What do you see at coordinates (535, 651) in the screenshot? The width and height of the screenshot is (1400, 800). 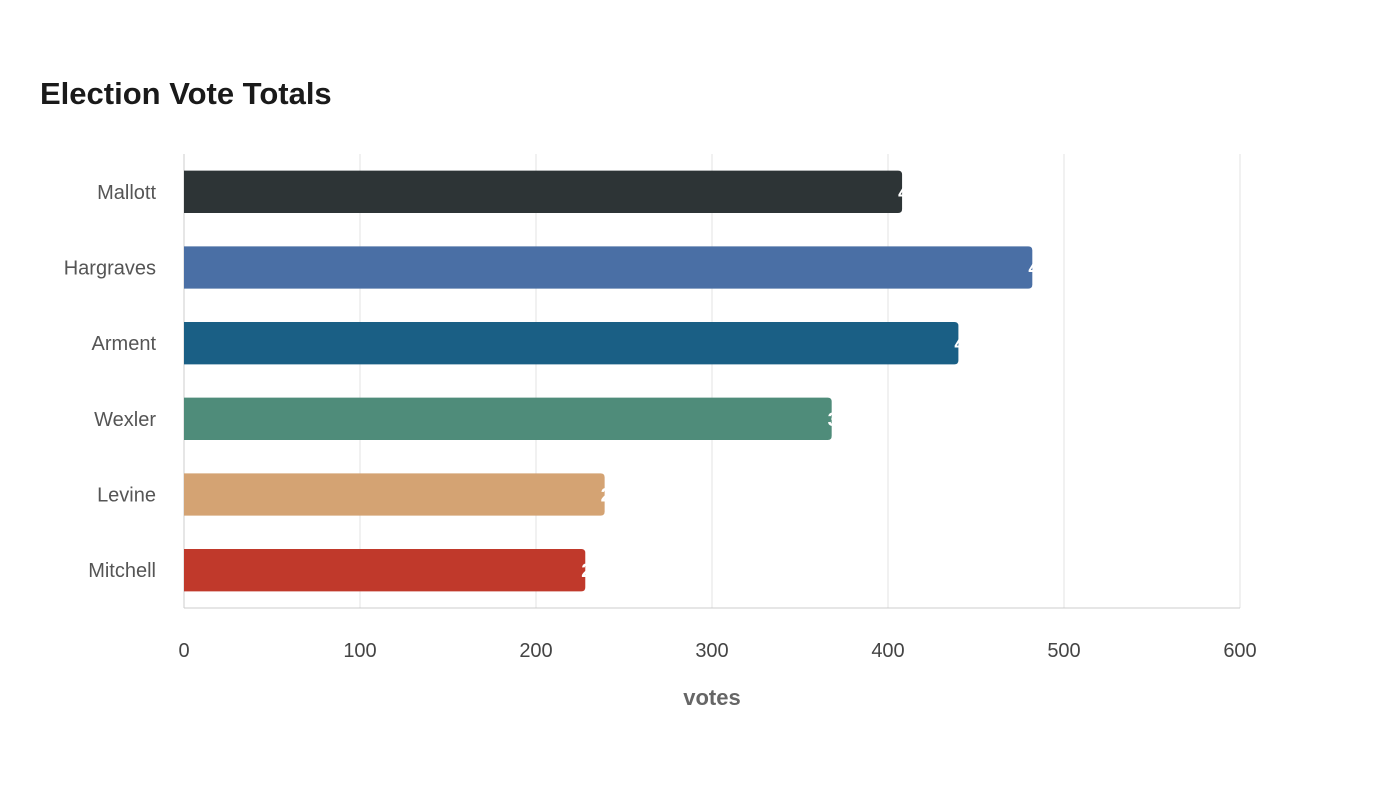 I see `x-tick-label: 200` at bounding box center [535, 651].